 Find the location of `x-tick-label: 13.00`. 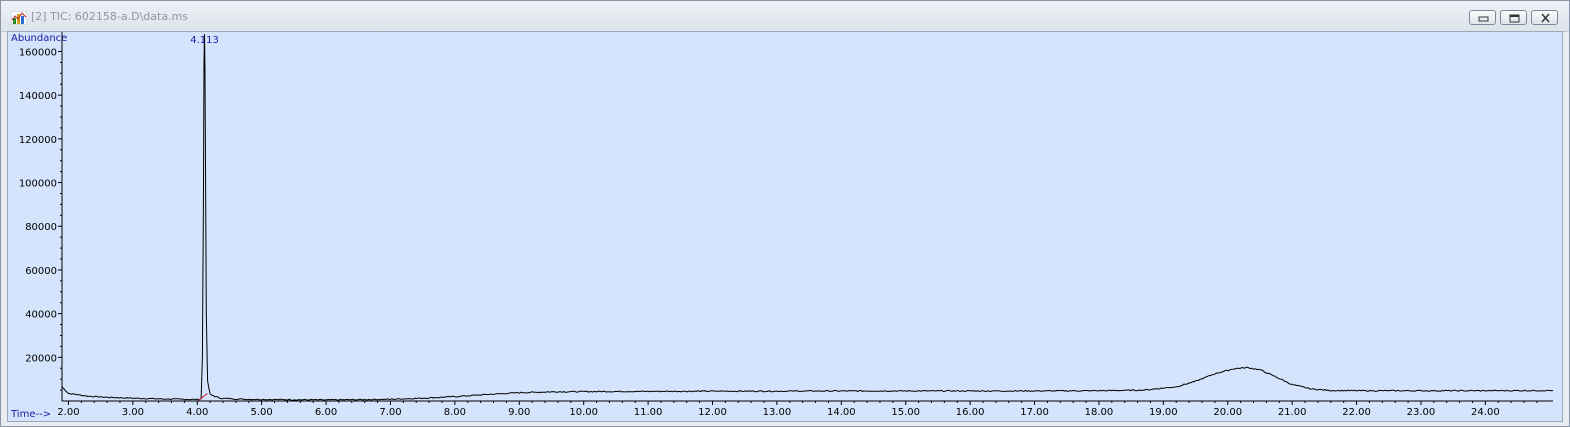

x-tick-label: 13.00 is located at coordinates (777, 412).